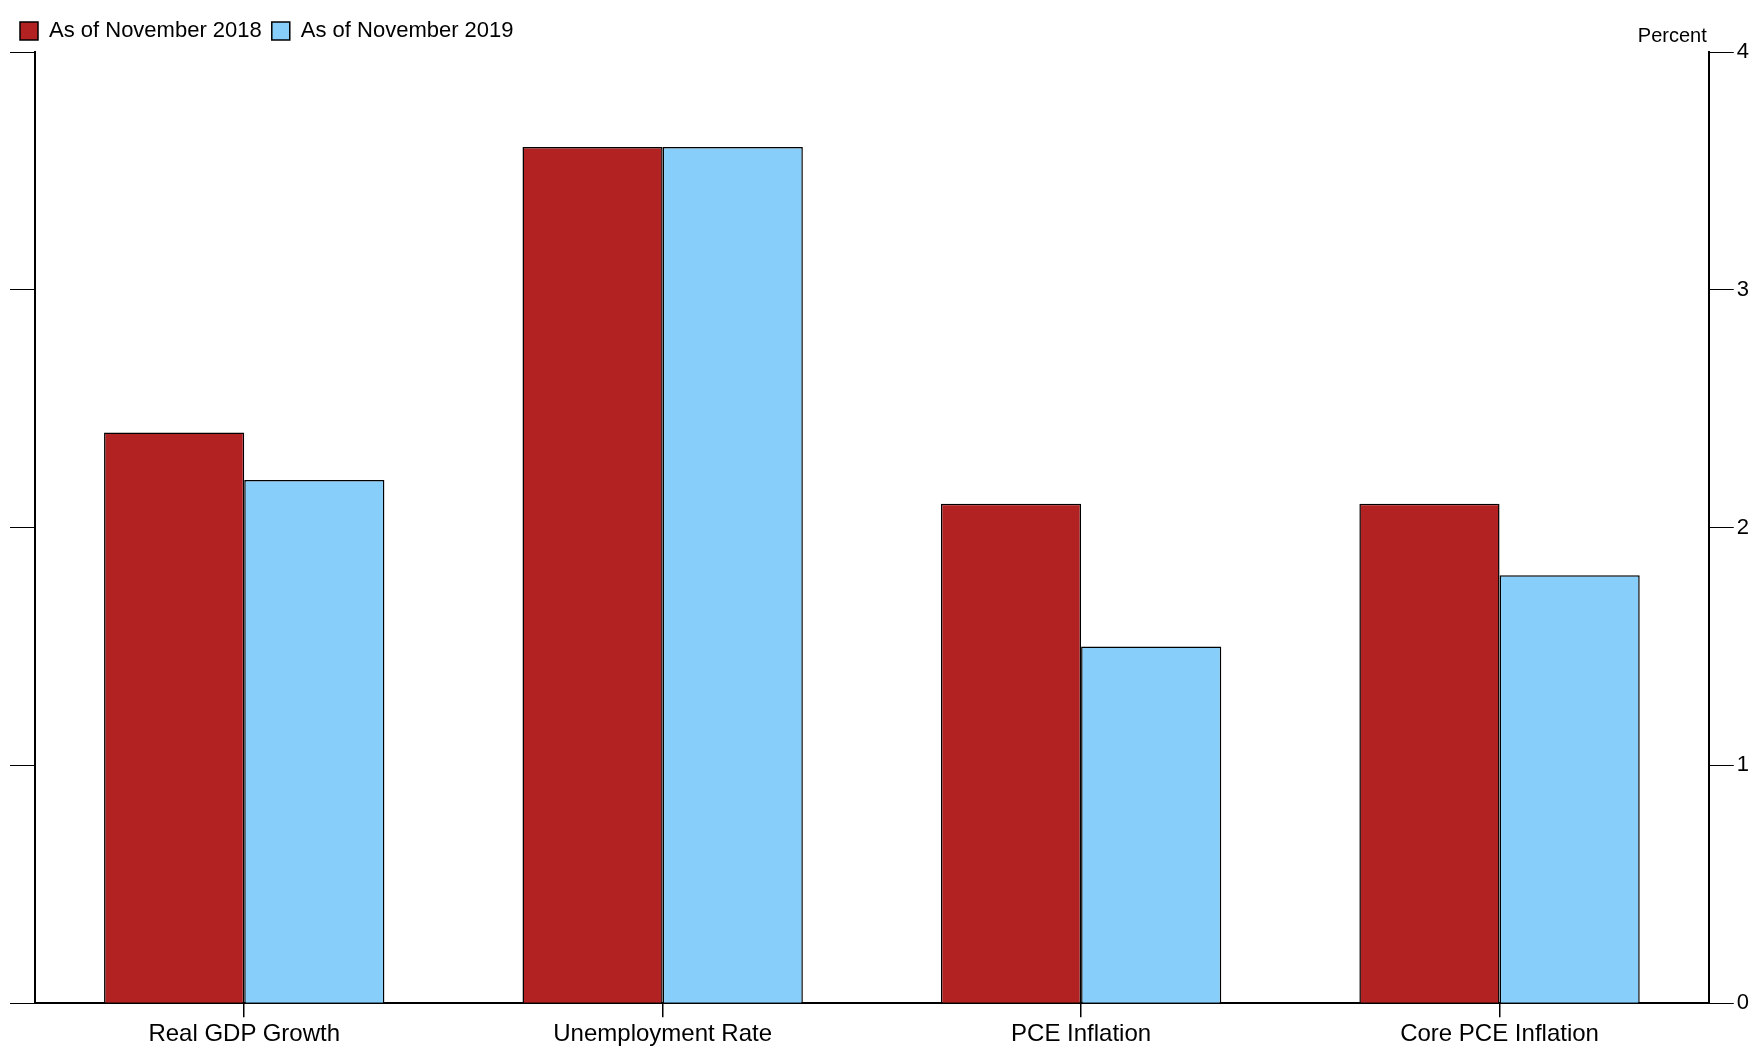 The width and height of the screenshot is (1762, 1062). I want to click on y-tick-label: 3, so click(1743, 288).